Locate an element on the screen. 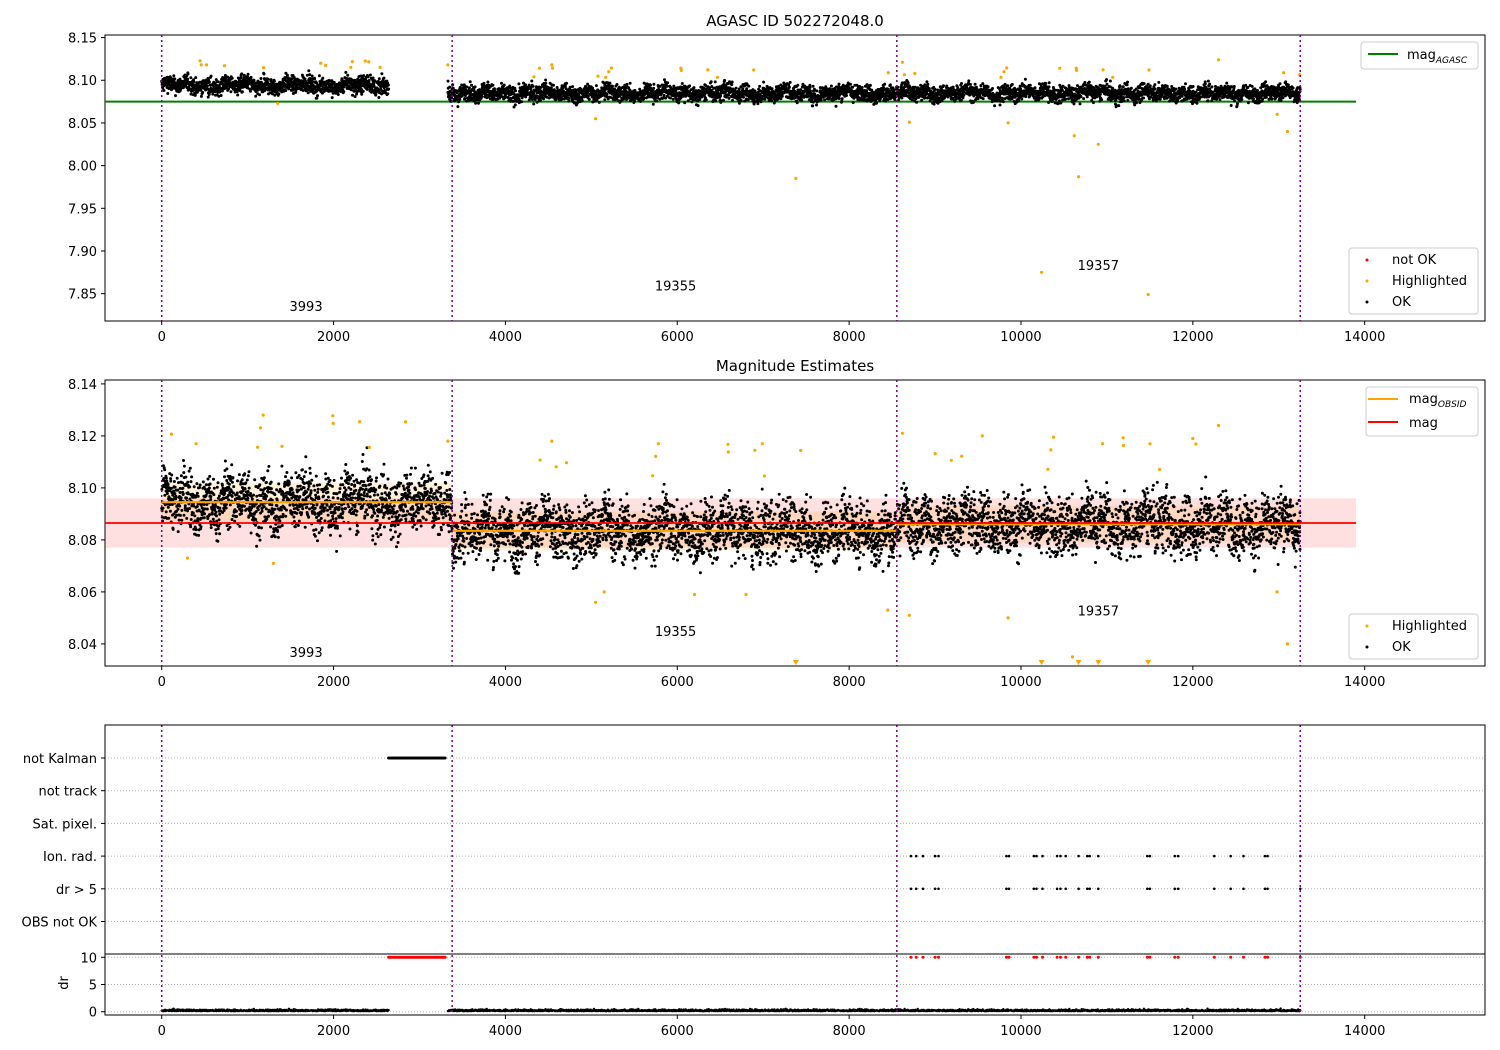  agasc-ytick-label: 7.90 is located at coordinates (82, 252).